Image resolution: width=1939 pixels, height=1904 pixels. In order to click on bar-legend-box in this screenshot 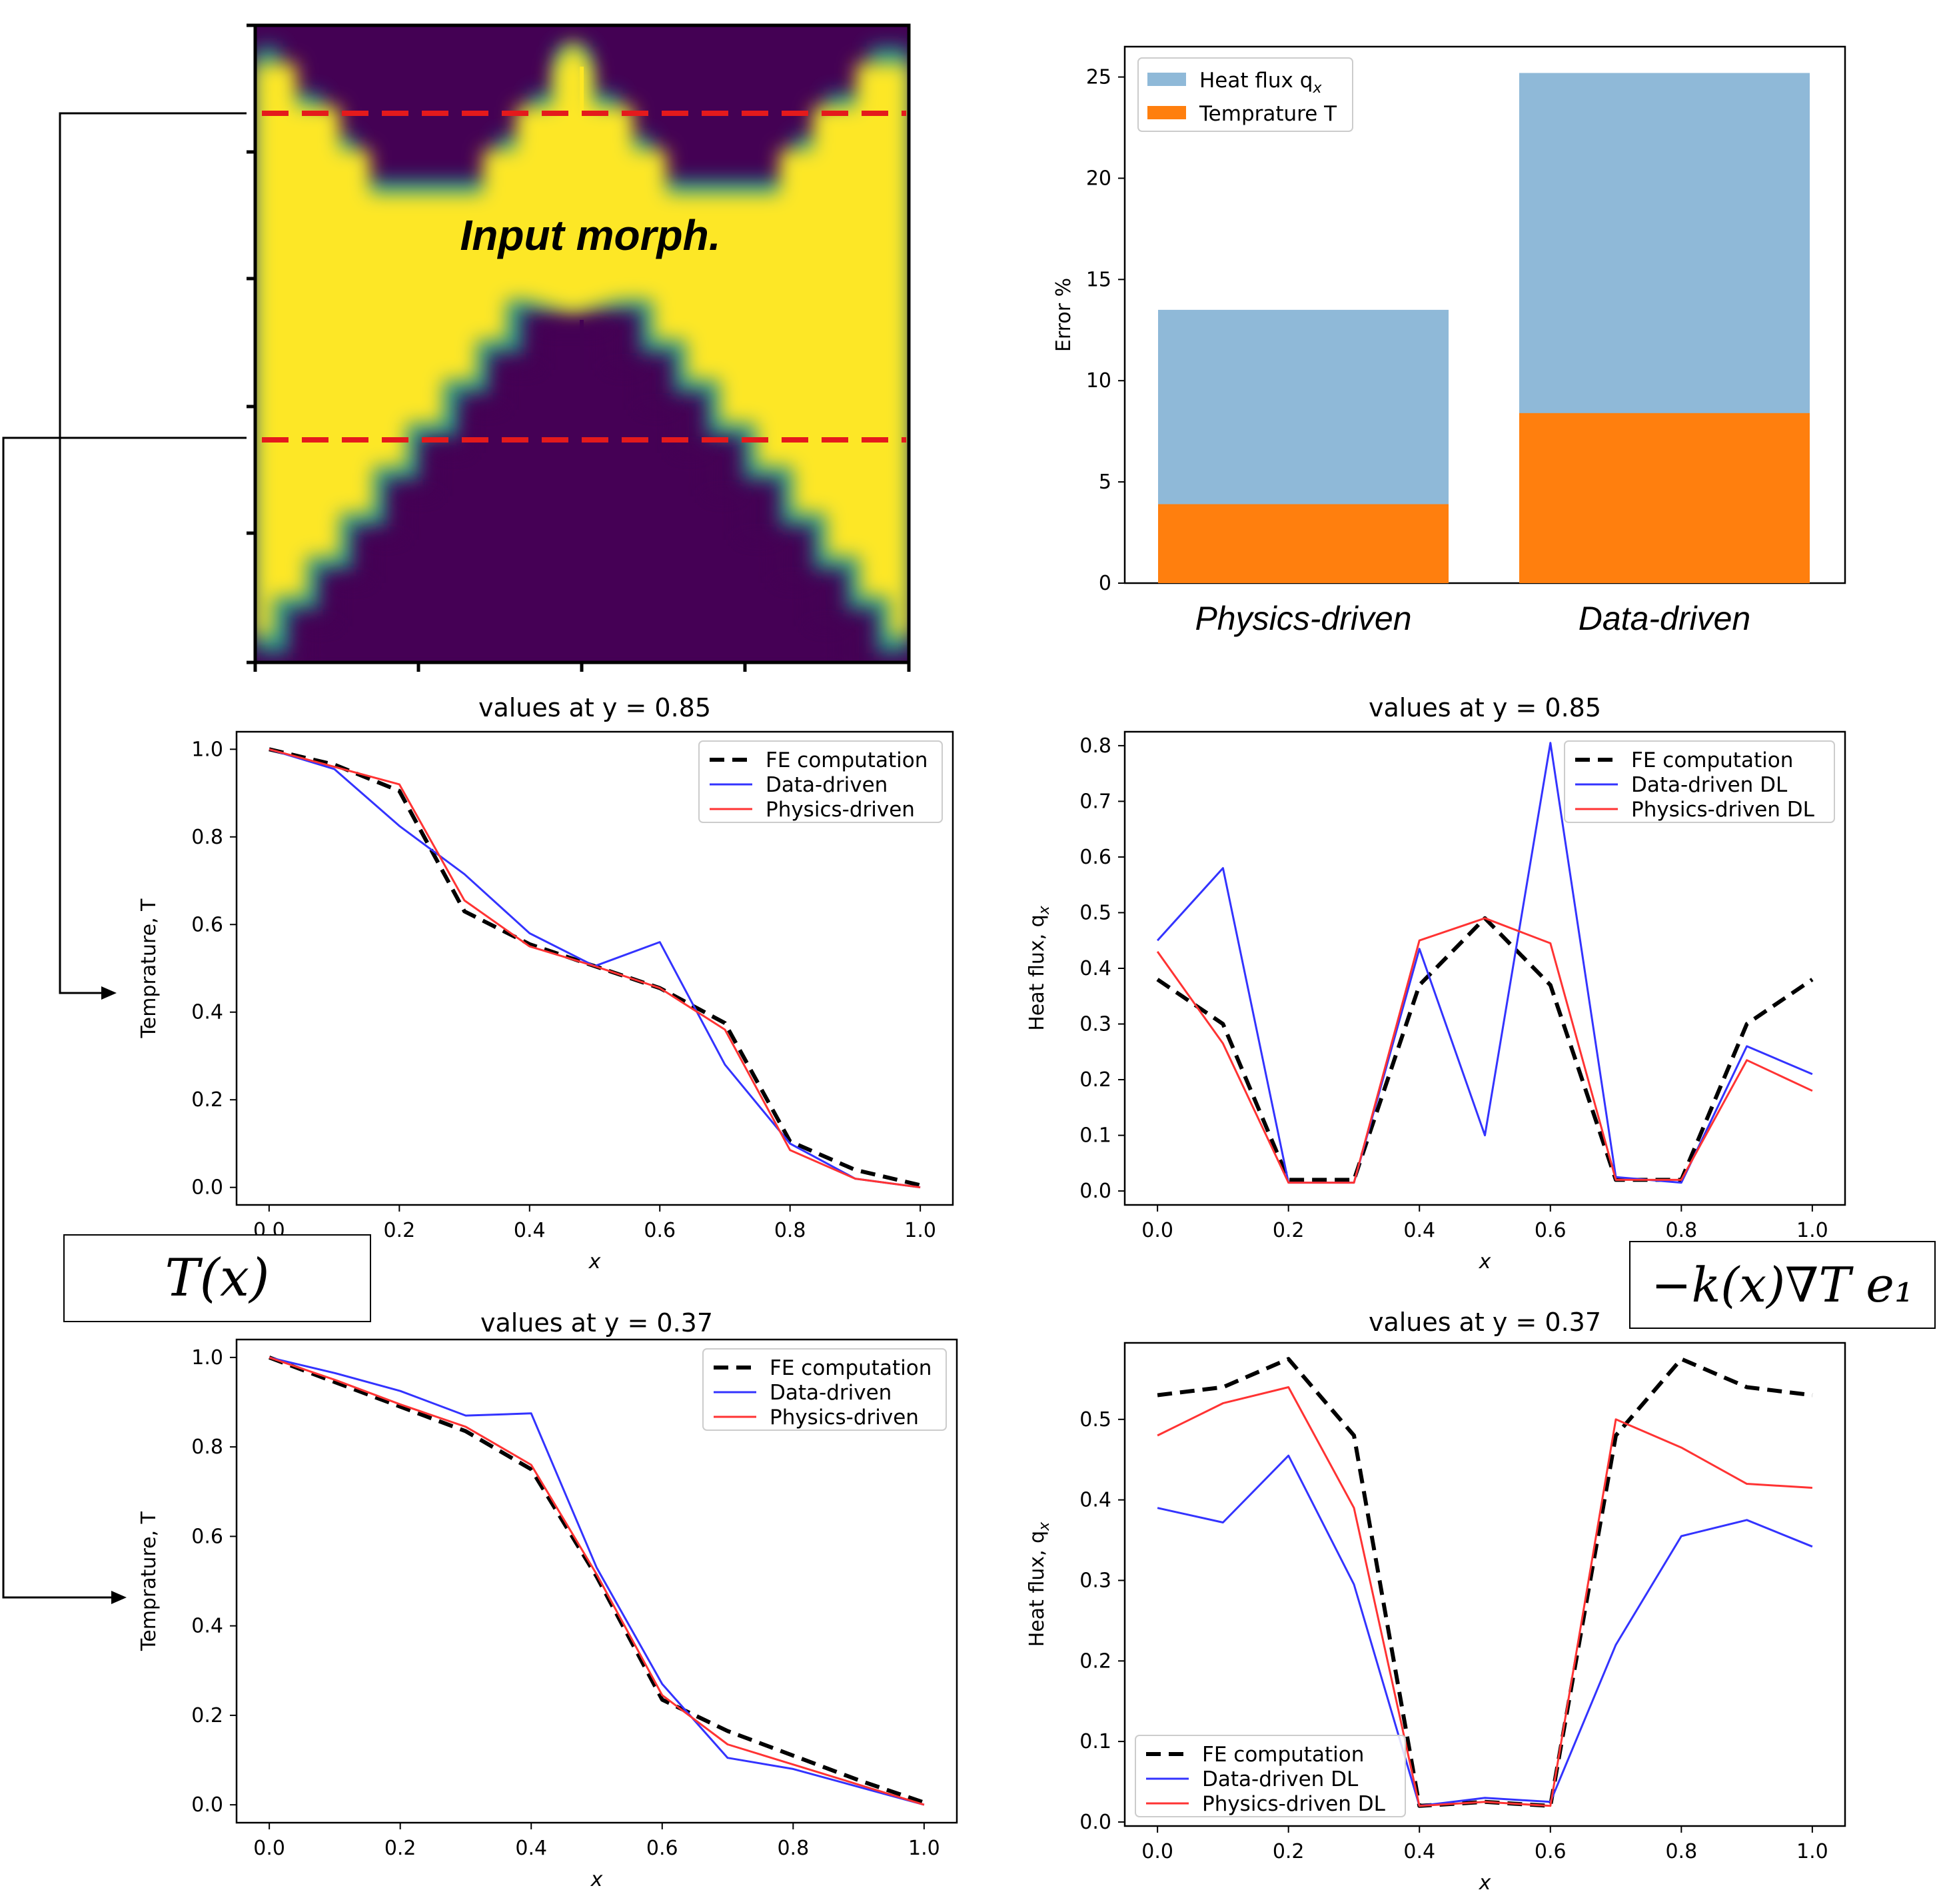, I will do `click(1245, 94)`.